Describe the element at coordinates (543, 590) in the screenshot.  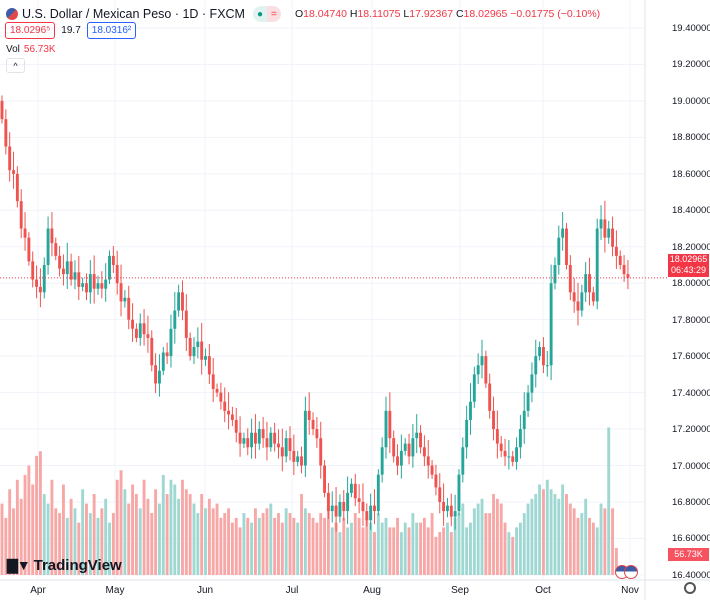
I see `month-tick-label: Oct` at that location.